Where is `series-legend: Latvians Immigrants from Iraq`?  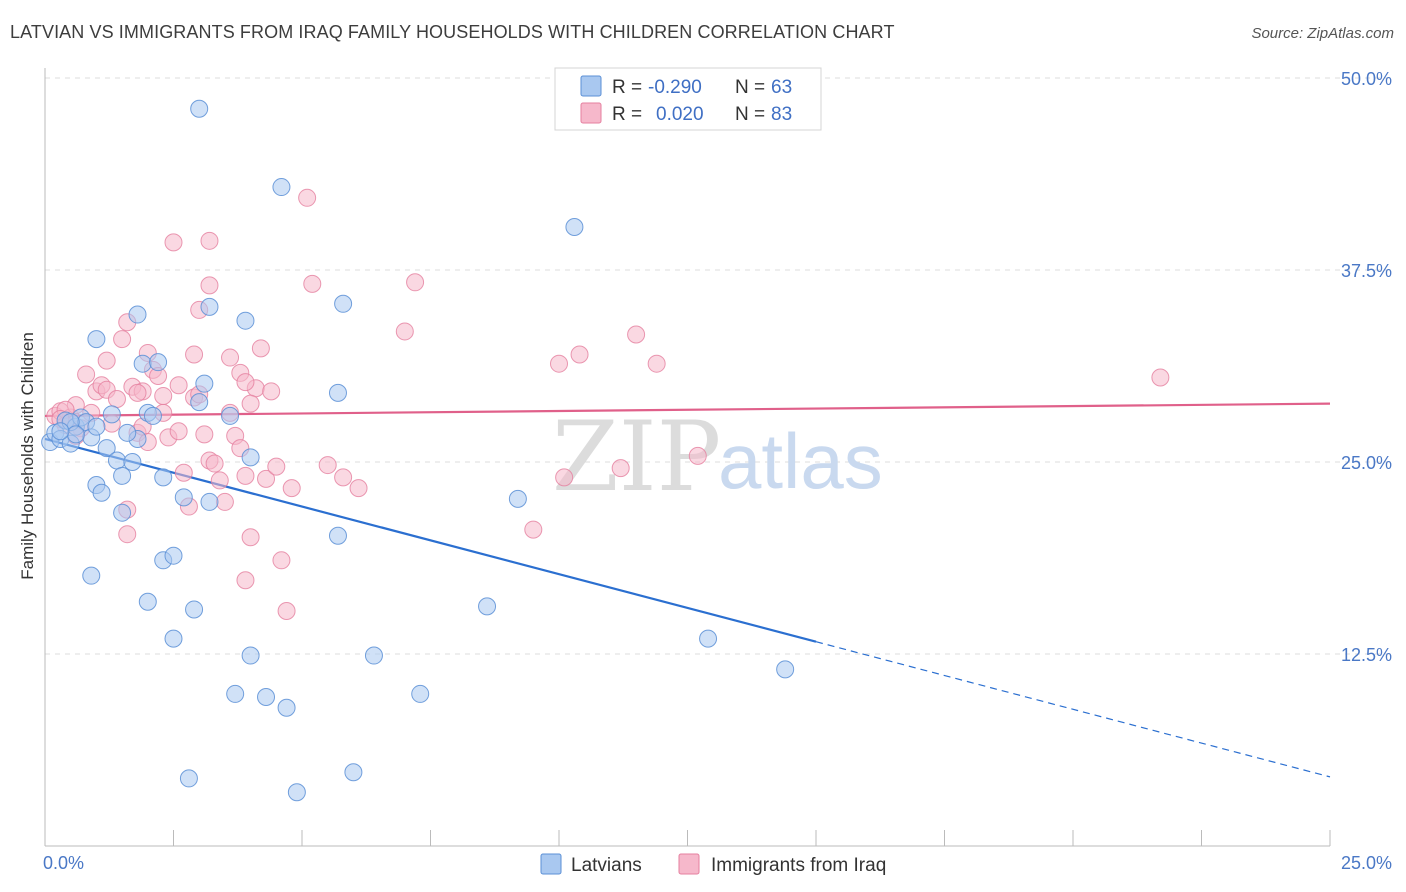
series-legend: Latvians Immigrants from Iraq is located at coordinates (713, 864).